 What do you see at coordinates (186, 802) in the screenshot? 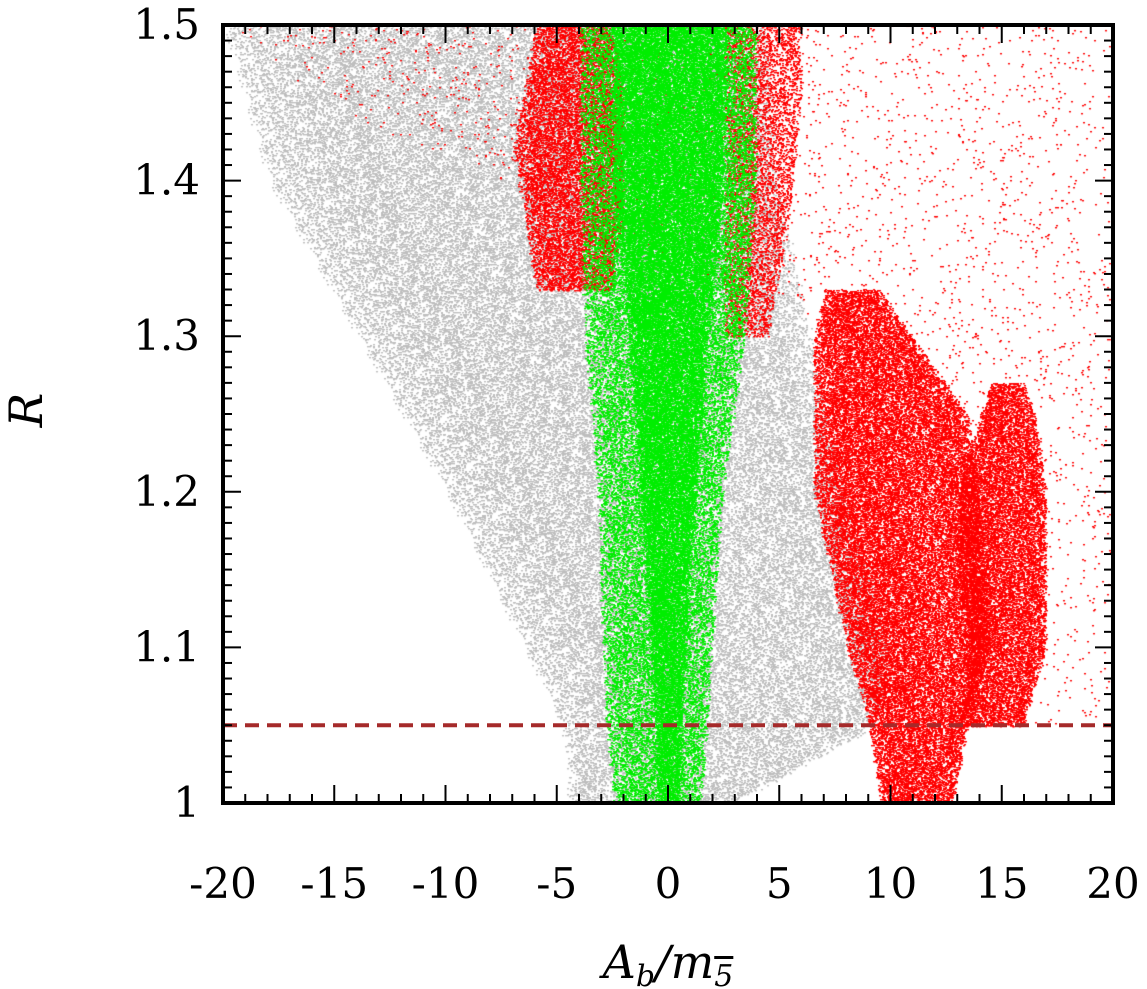
I see `y-tick-label: 1` at bounding box center [186, 802].